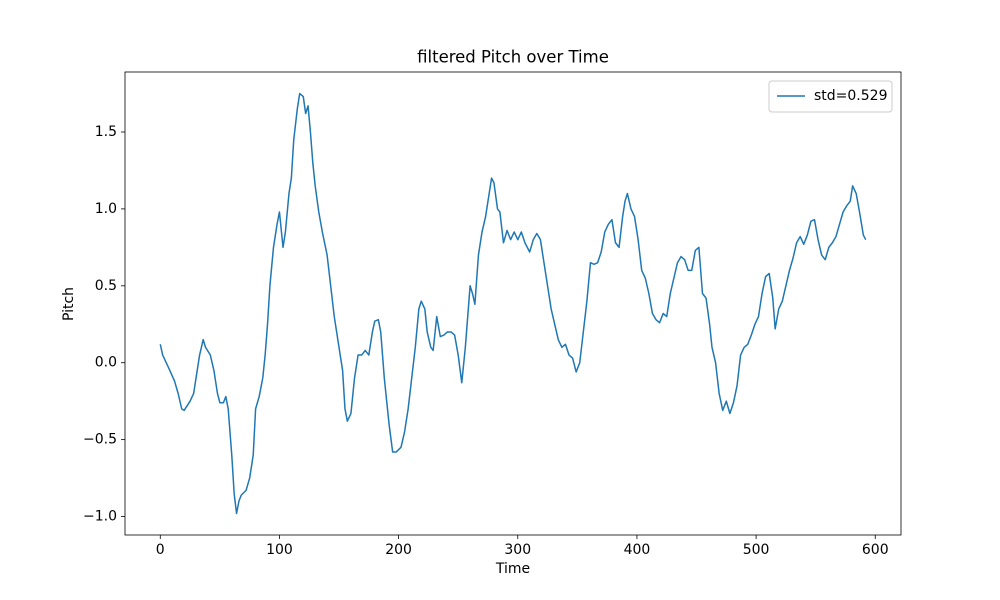 The height and width of the screenshot is (600, 1000). Describe the element at coordinates (106, 132) in the screenshot. I see `y-tick-label: 1.5` at that location.